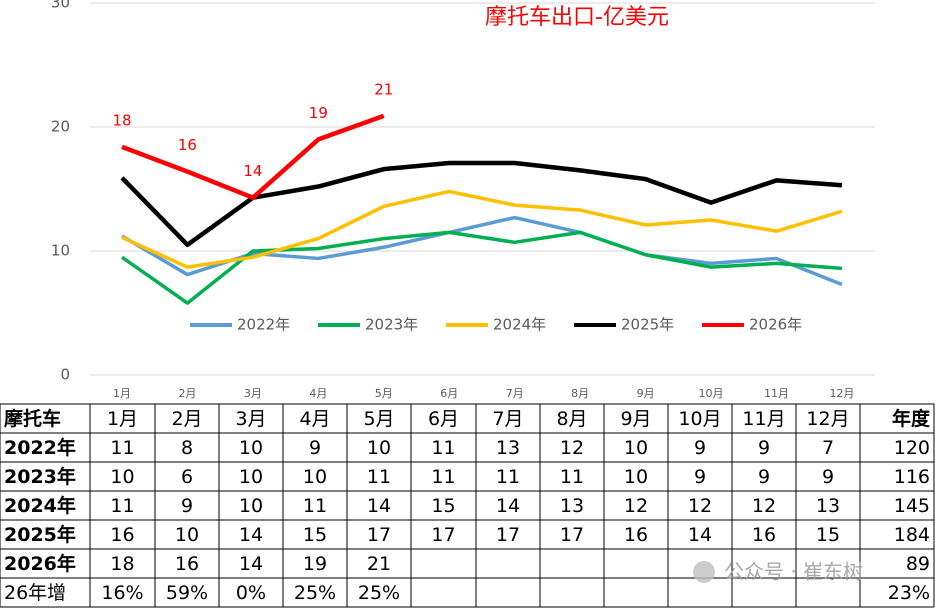  I want to click on table-cell: 116, so click(912, 477).